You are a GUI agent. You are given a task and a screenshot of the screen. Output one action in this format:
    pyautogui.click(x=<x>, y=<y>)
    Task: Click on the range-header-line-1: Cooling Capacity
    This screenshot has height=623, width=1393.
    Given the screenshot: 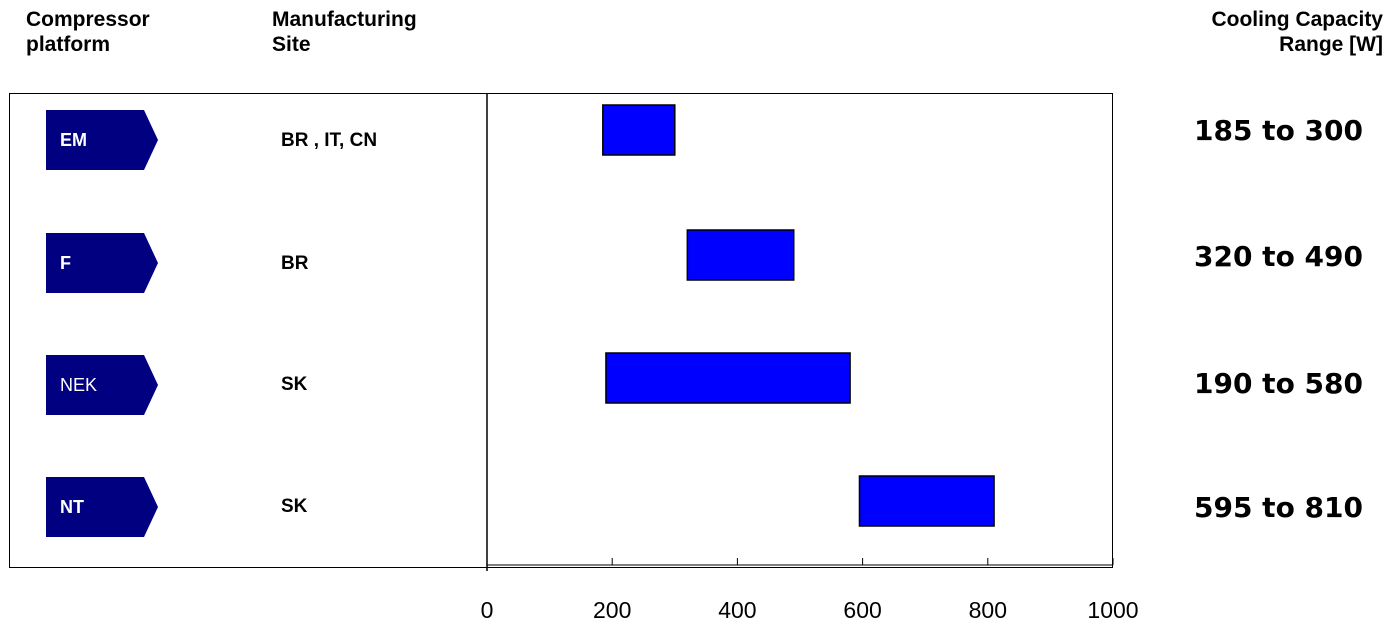 What is the action you would take?
    pyautogui.click(x=1297, y=19)
    